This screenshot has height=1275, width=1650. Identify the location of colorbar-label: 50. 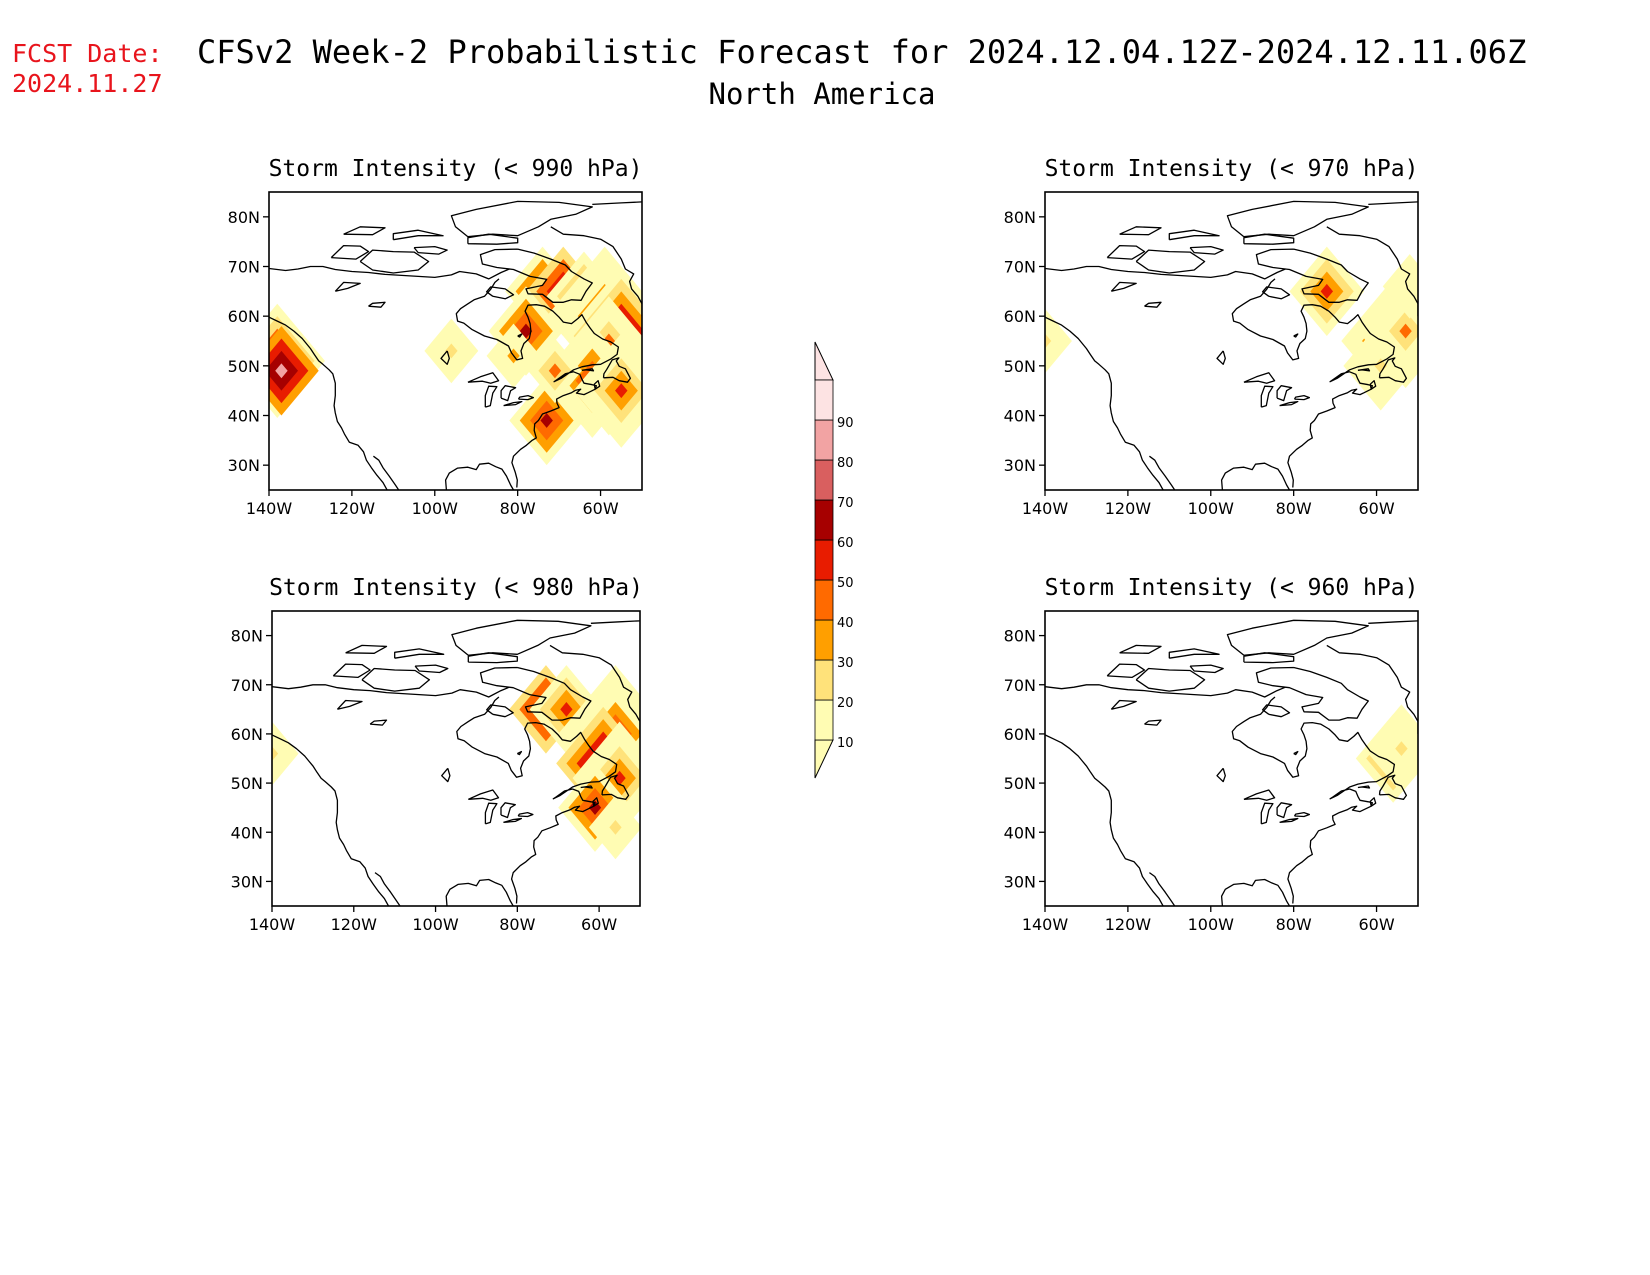
(845, 583).